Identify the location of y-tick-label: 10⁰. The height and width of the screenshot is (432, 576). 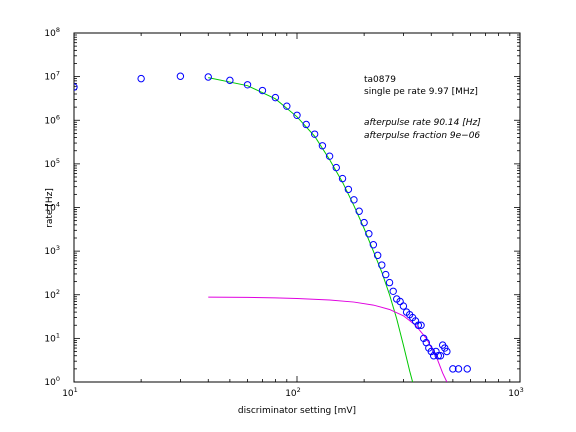
(52, 381).